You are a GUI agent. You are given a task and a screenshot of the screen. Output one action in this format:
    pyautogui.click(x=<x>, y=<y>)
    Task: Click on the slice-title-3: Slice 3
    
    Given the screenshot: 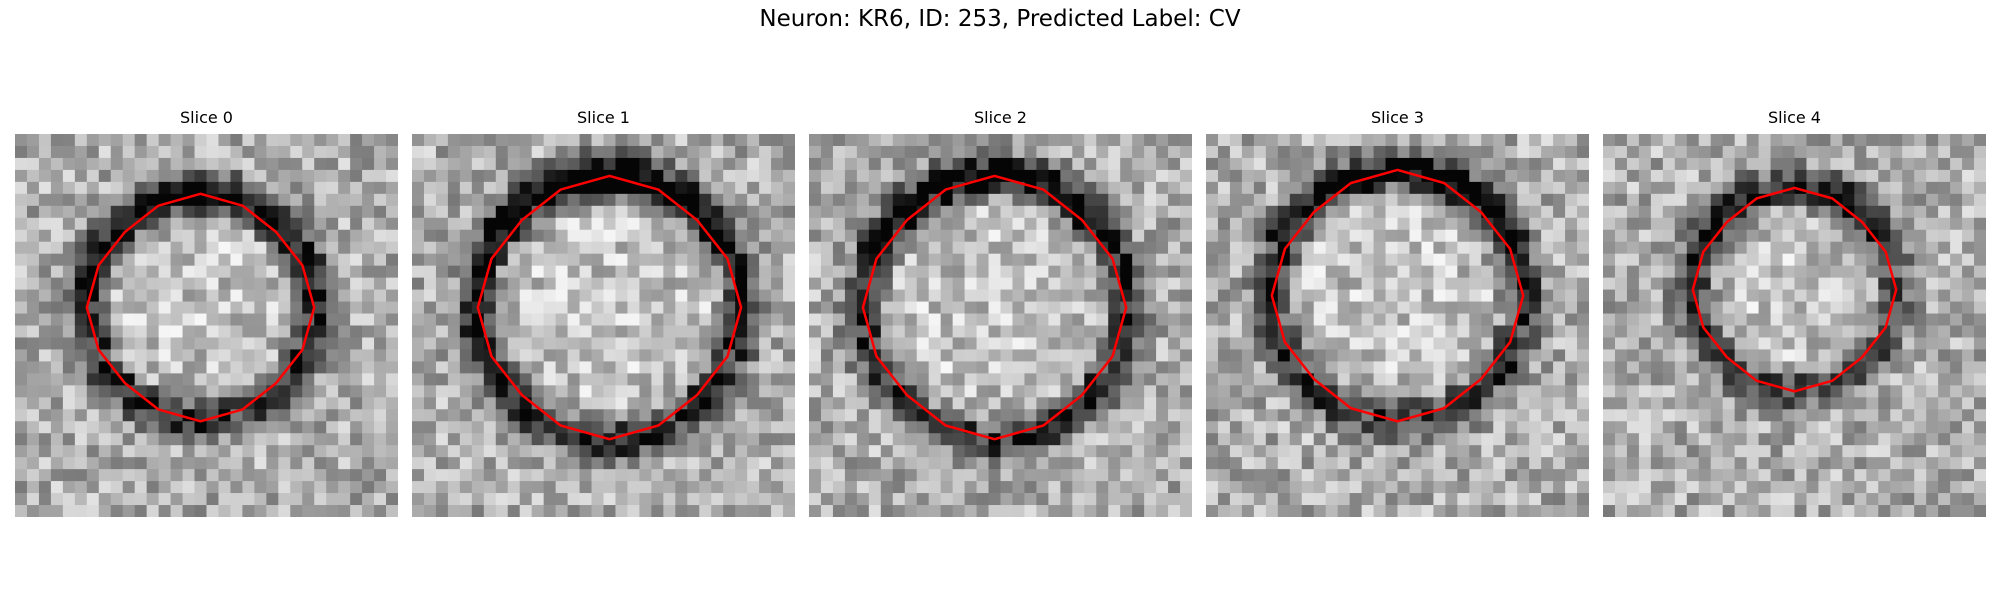 What is the action you would take?
    pyautogui.click(x=1397, y=117)
    